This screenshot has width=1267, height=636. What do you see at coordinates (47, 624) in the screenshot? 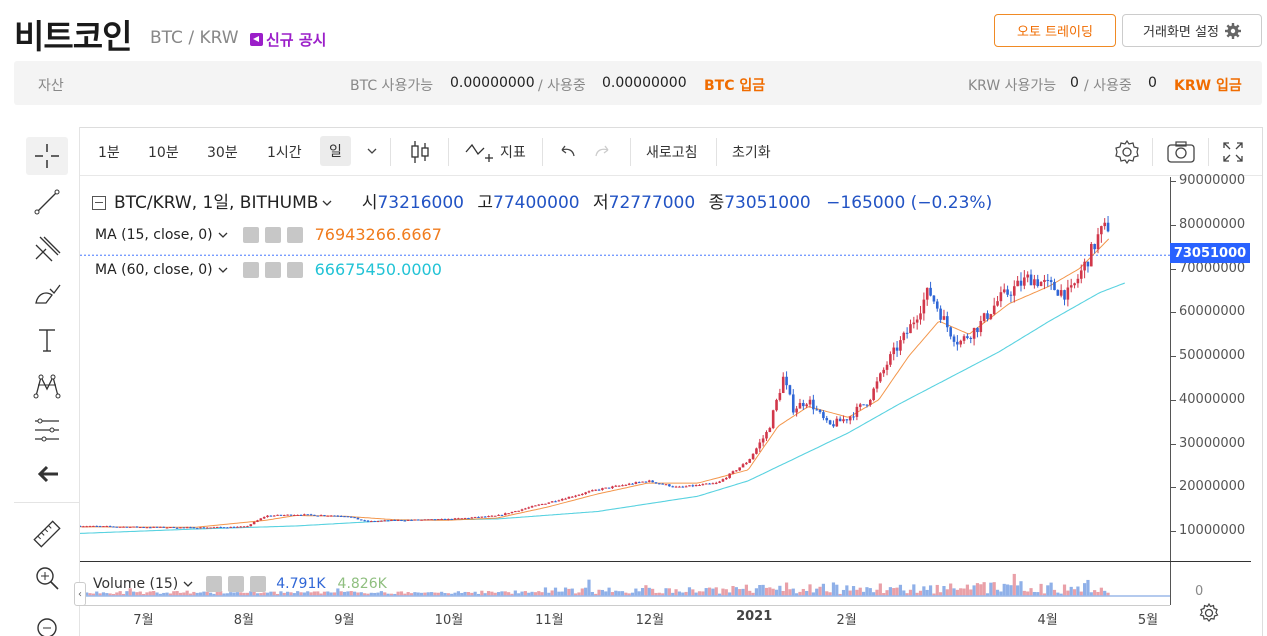
I see `magnet-tool` at bounding box center [47, 624].